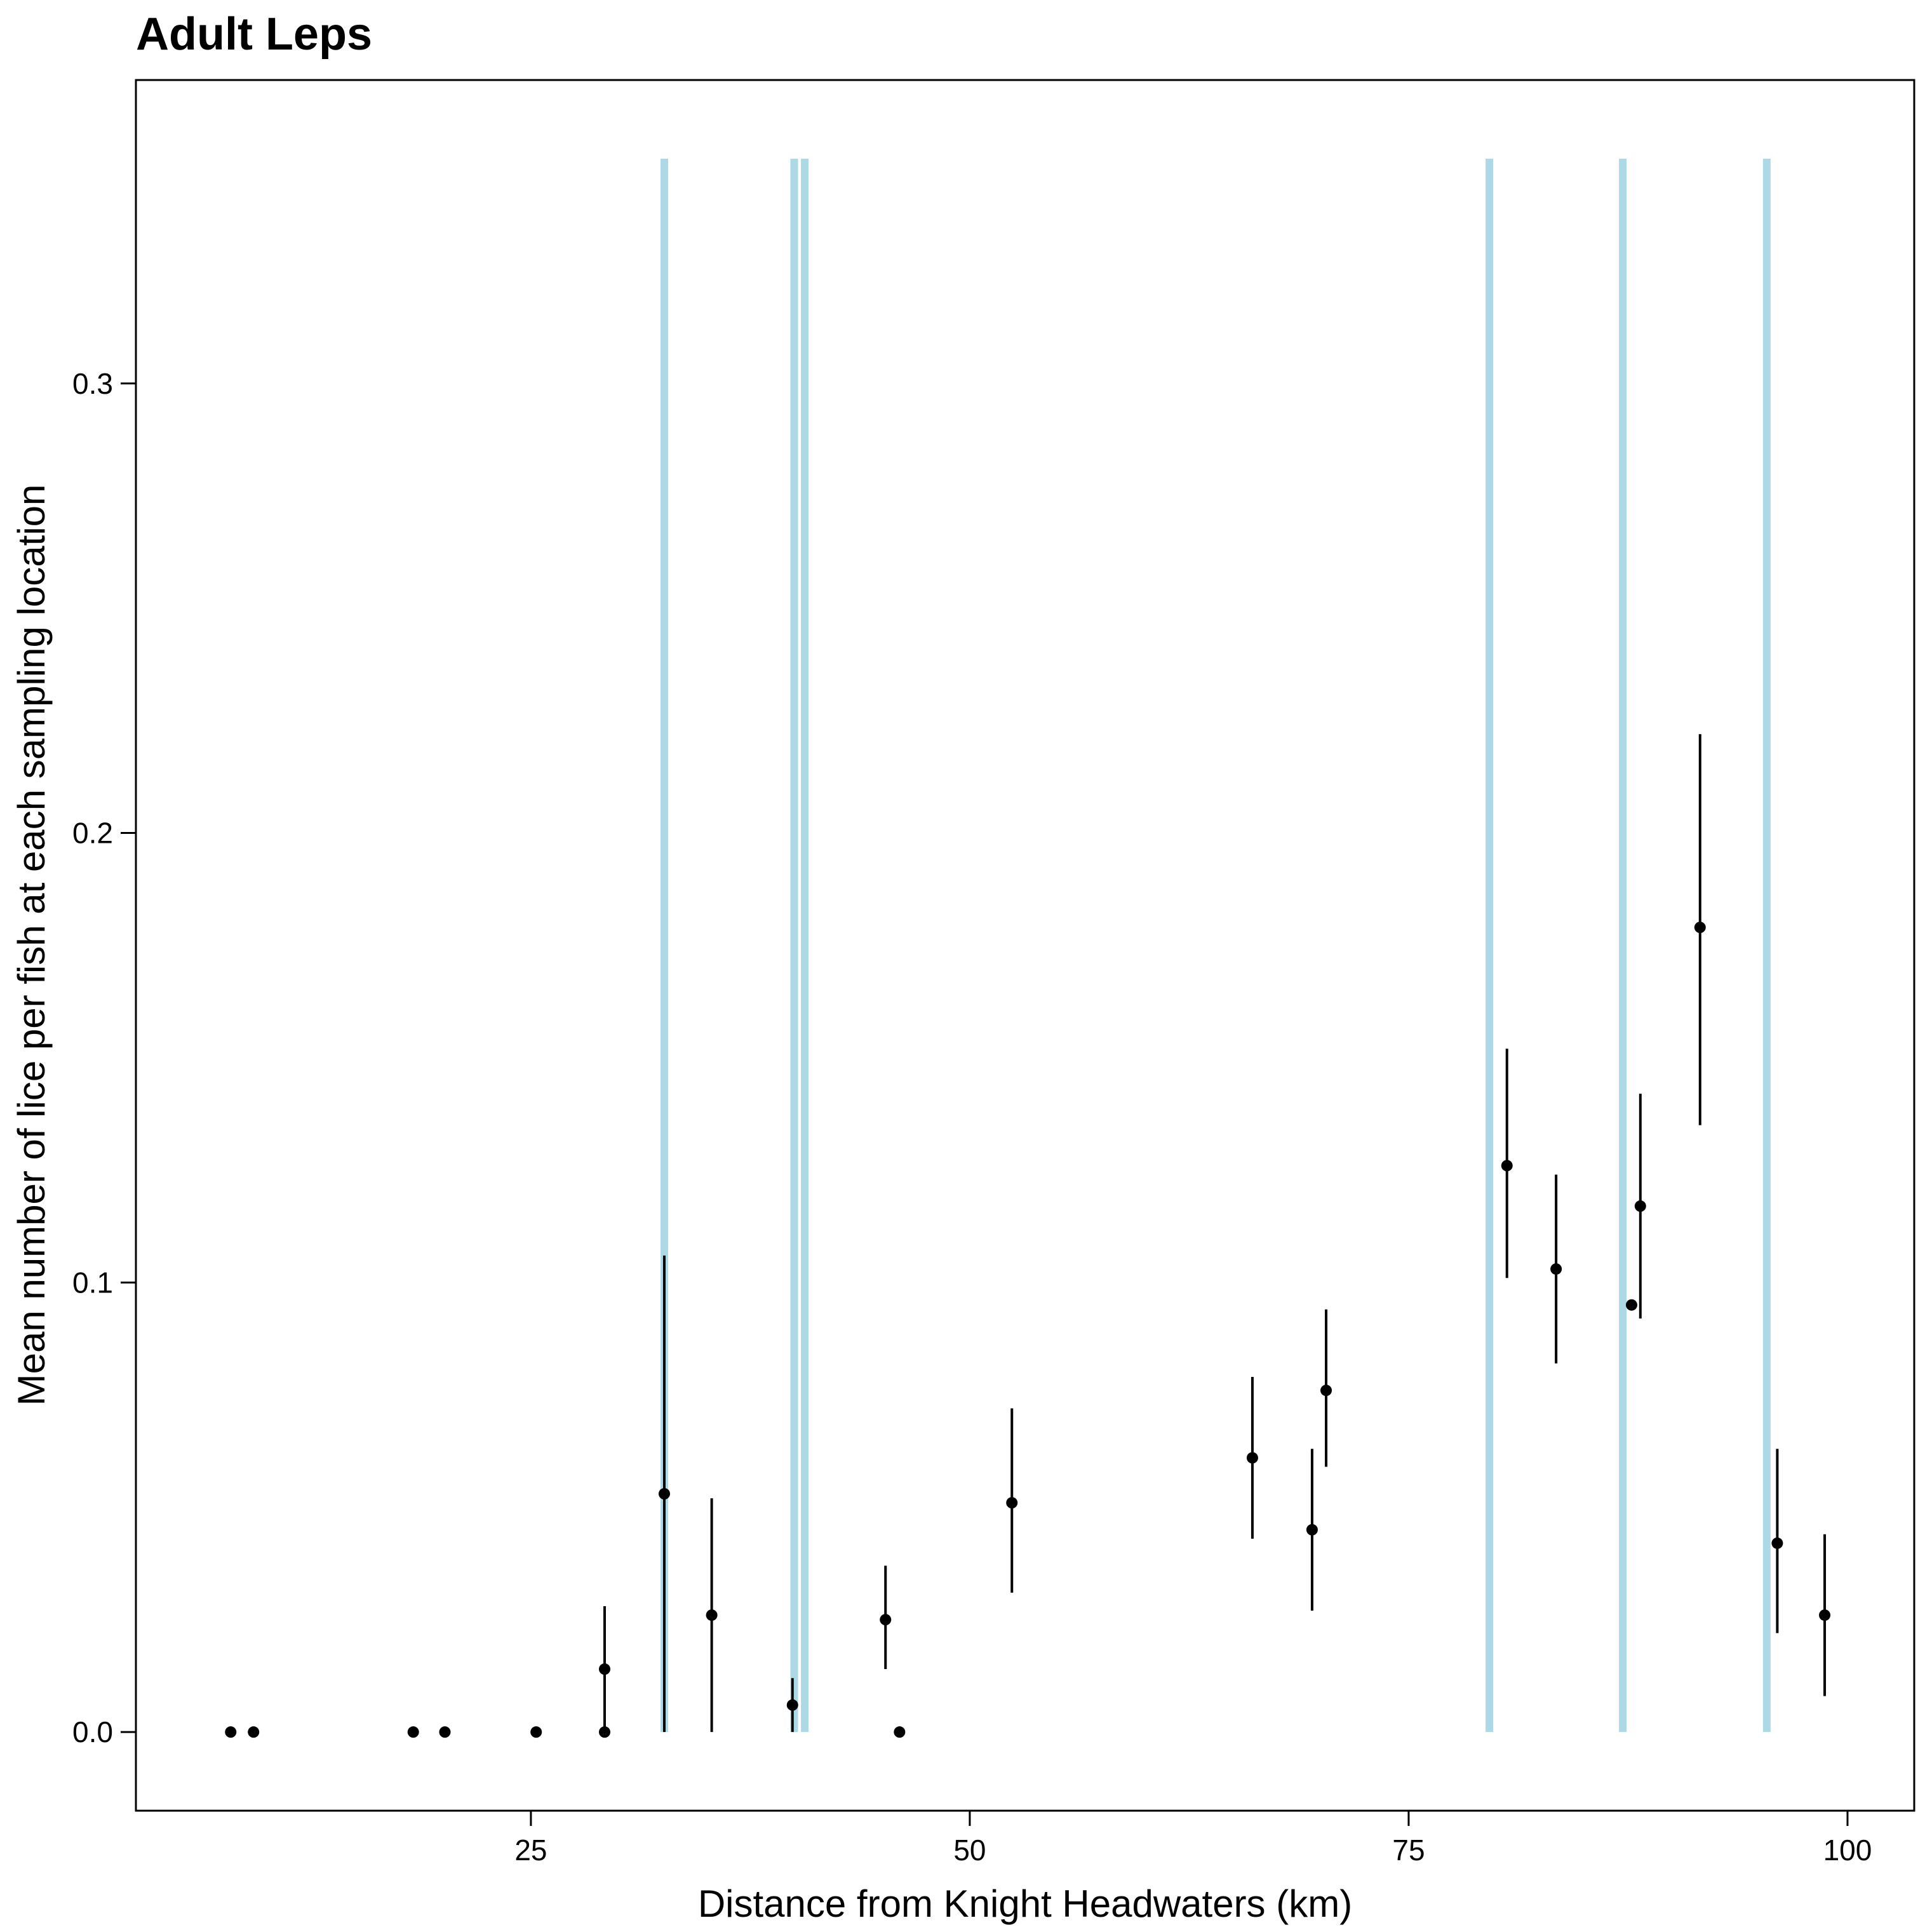 This screenshot has height=1932, width=1932. I want to click on x-axis: 25 50 75 100, so click(1193, 1839).